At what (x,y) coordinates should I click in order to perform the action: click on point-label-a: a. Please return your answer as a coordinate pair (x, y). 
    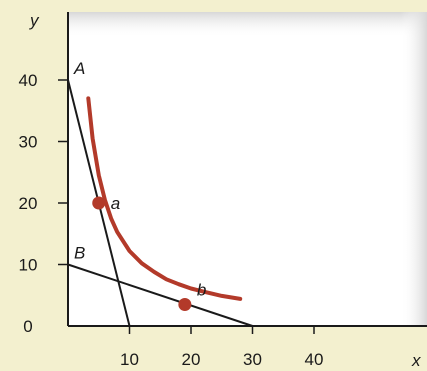
    Looking at the image, I should click on (115, 203).